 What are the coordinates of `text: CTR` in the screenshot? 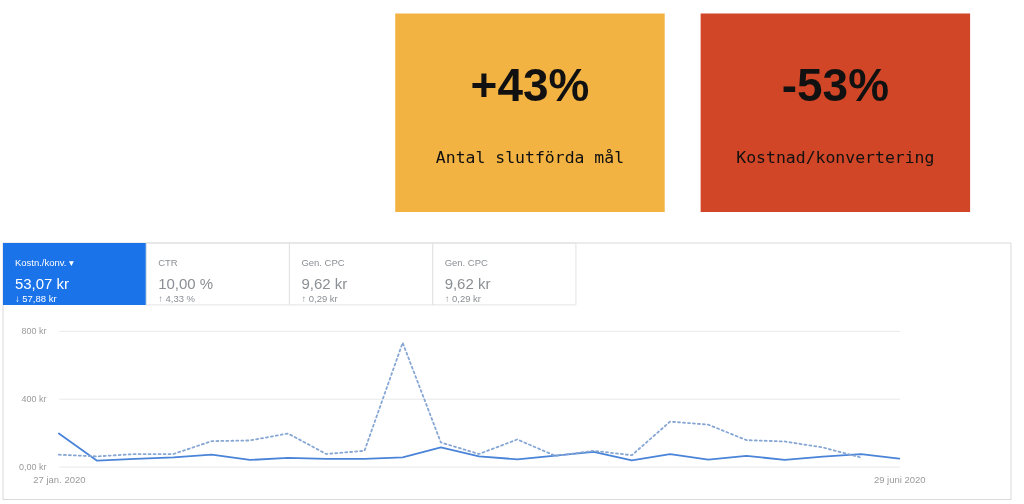 It's located at (168, 262).